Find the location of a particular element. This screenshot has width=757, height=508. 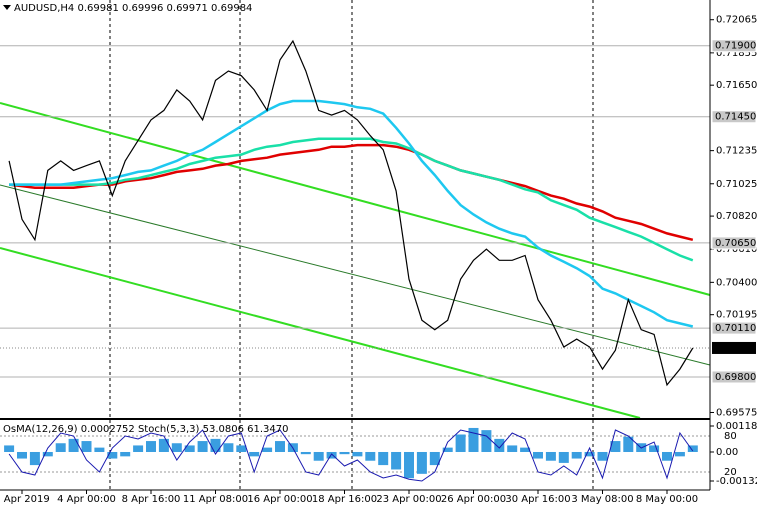

x-tick-label: 1 Apr 2019 is located at coordinates (25, 499).